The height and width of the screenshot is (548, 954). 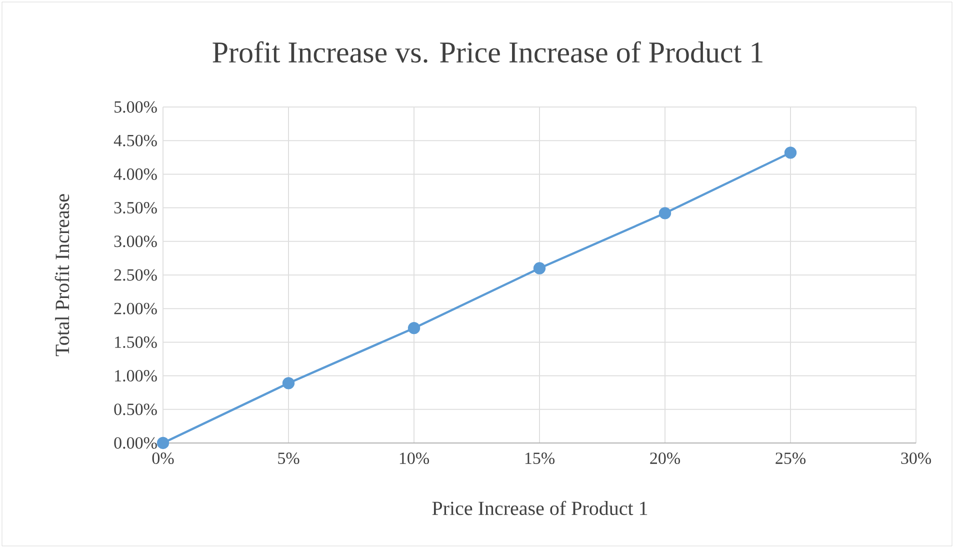 What do you see at coordinates (135, 107) in the screenshot?
I see `y-tick-label: 5.00%` at bounding box center [135, 107].